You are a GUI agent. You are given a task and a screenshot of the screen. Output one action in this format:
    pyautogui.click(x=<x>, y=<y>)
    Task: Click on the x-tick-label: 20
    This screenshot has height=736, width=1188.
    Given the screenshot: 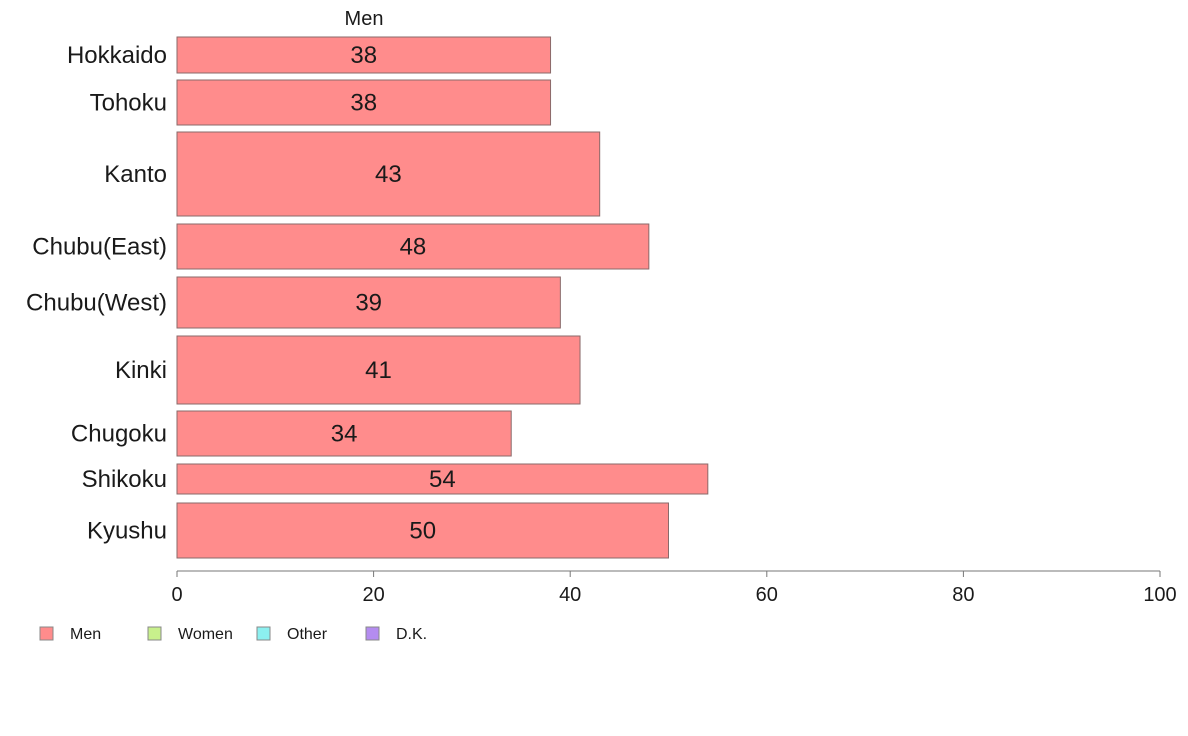 What is the action you would take?
    pyautogui.click(x=373, y=595)
    